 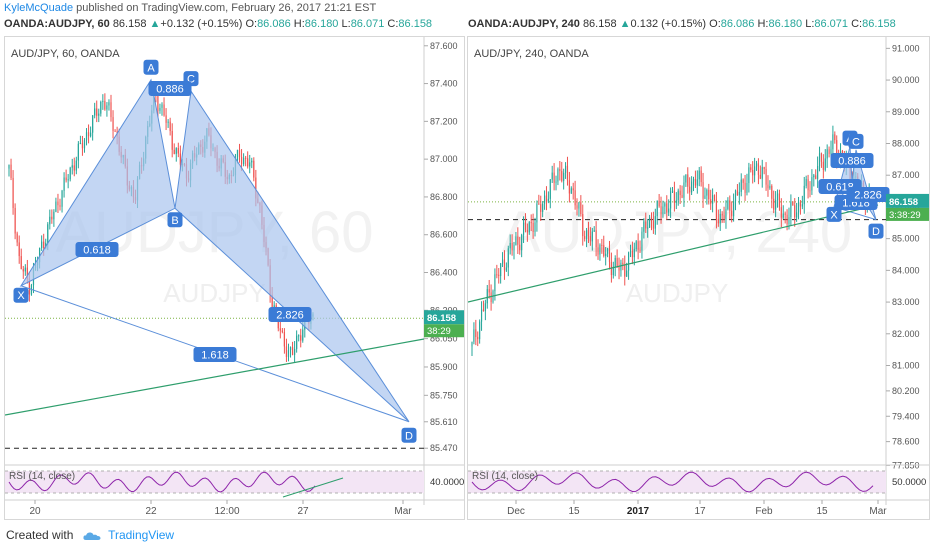 What do you see at coordinates (763, 24) in the screenshot?
I see `right-h-label: H:` at bounding box center [763, 24].